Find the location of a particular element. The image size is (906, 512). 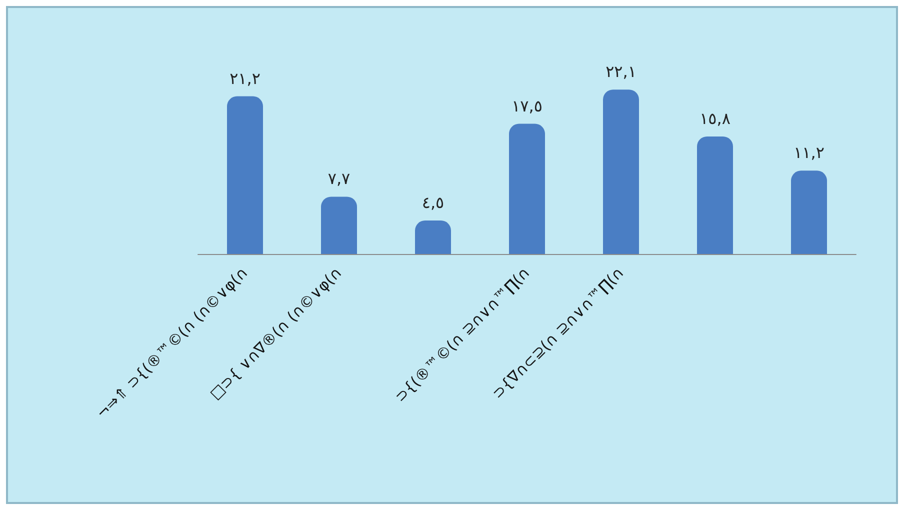

data-label: ٧,٧ is located at coordinates (339, 178).